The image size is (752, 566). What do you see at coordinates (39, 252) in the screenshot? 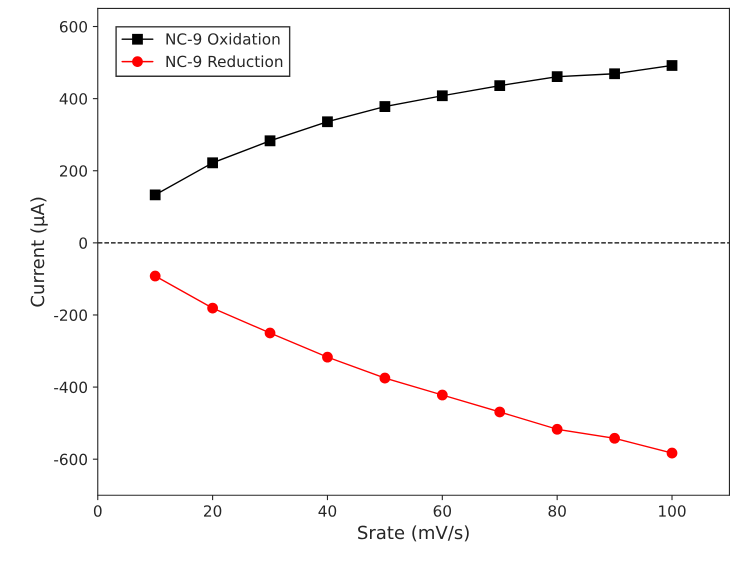
I see `y-axis-title: Current (μA)` at bounding box center [39, 252].